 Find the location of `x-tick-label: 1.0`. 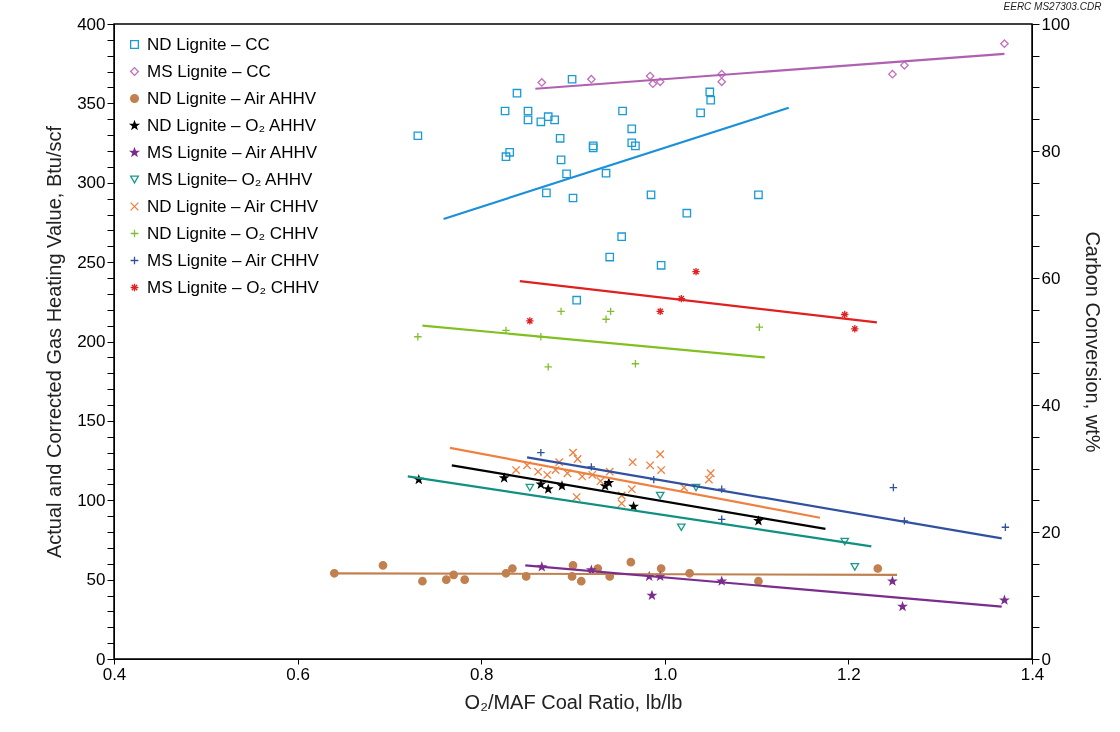

x-tick-label: 1.0 is located at coordinates (665, 674).